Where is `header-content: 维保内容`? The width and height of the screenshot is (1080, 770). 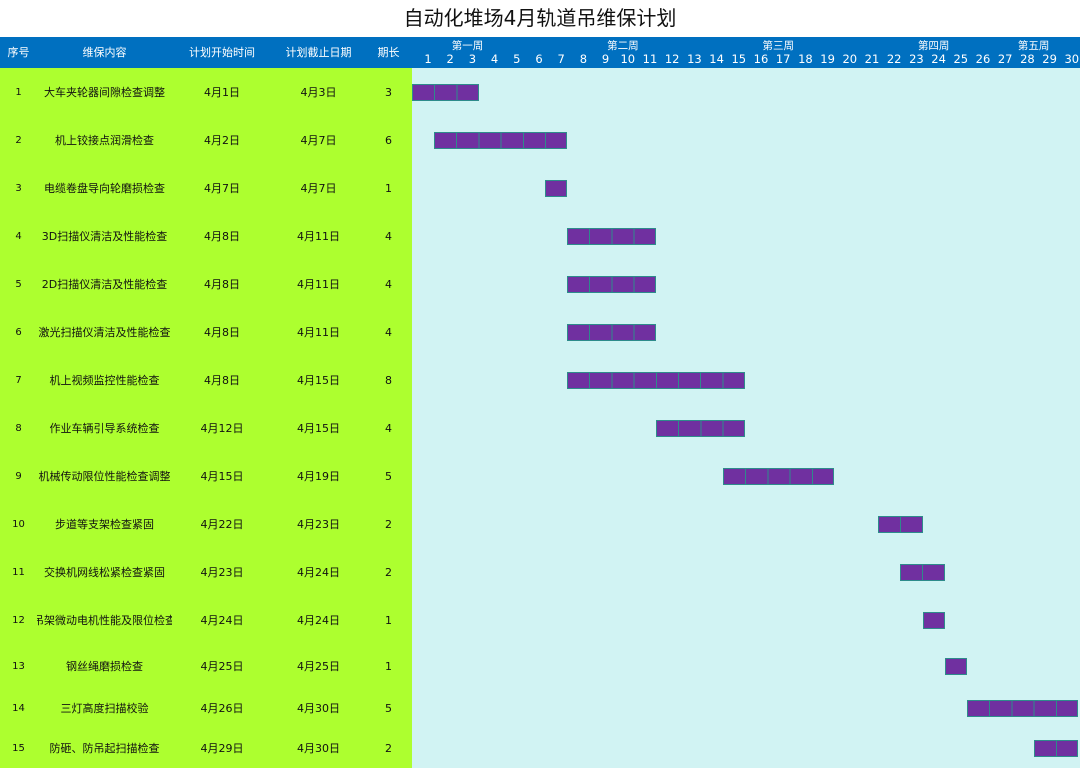 header-content: 维保内容 is located at coordinates (104, 52).